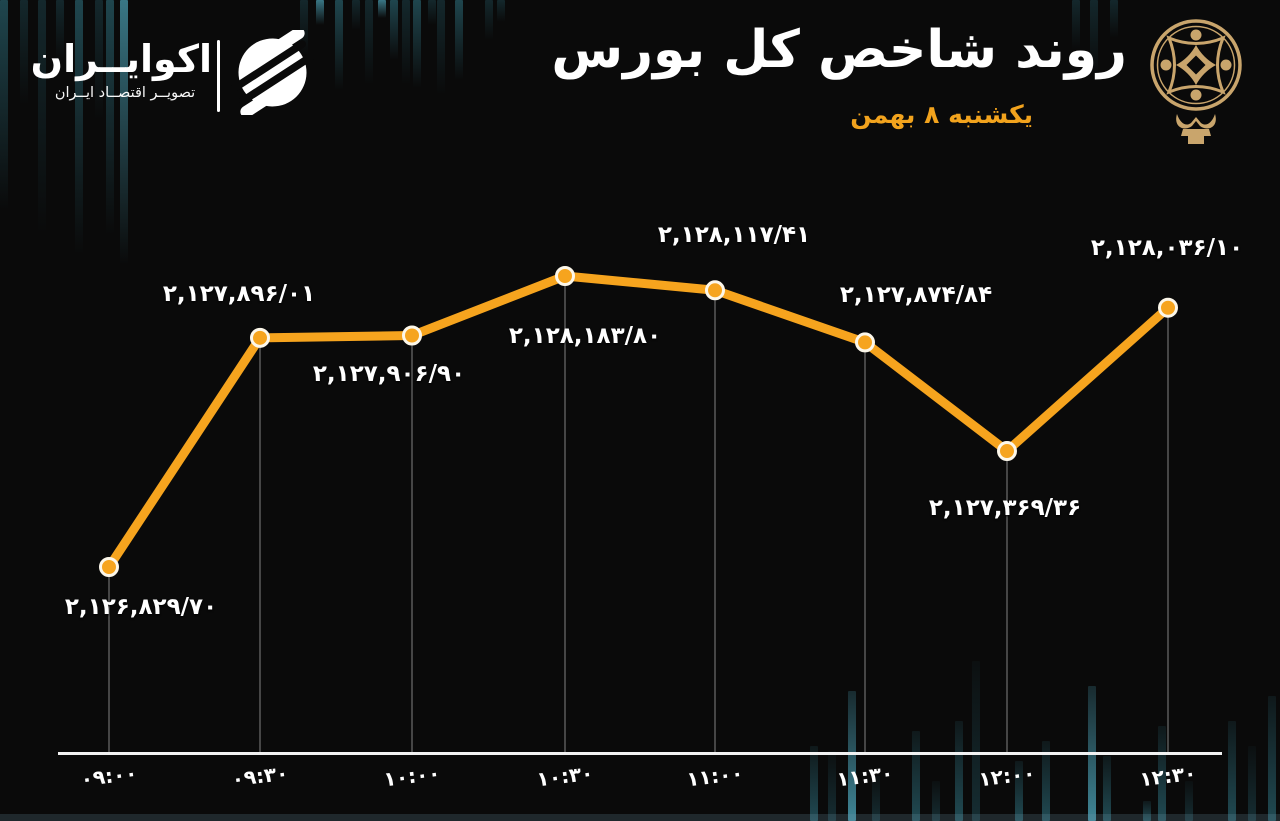  I want to click on value-label: ۲,۱۲۶,۸۲۹/۷۰, so click(141, 607).